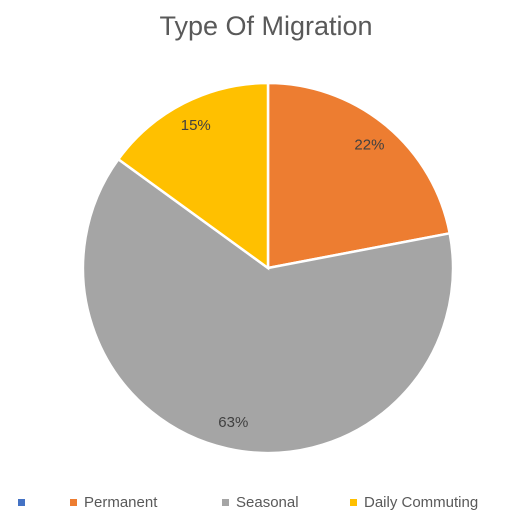 Image resolution: width=532 pixels, height=515 pixels. What do you see at coordinates (421, 502) in the screenshot?
I see `legend-label: Daily Commuting` at bounding box center [421, 502].